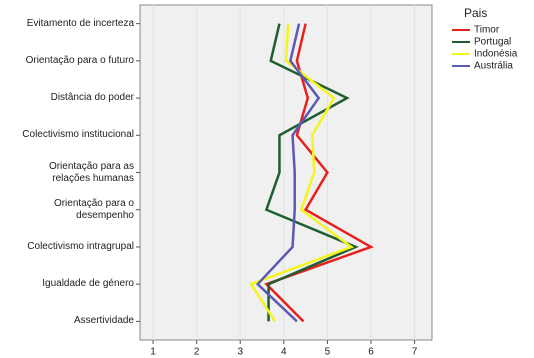 This screenshot has width=534, height=358. Describe the element at coordinates (80, 23) in the screenshot. I see `y-tick-label: Evitamento de incerteza` at that location.